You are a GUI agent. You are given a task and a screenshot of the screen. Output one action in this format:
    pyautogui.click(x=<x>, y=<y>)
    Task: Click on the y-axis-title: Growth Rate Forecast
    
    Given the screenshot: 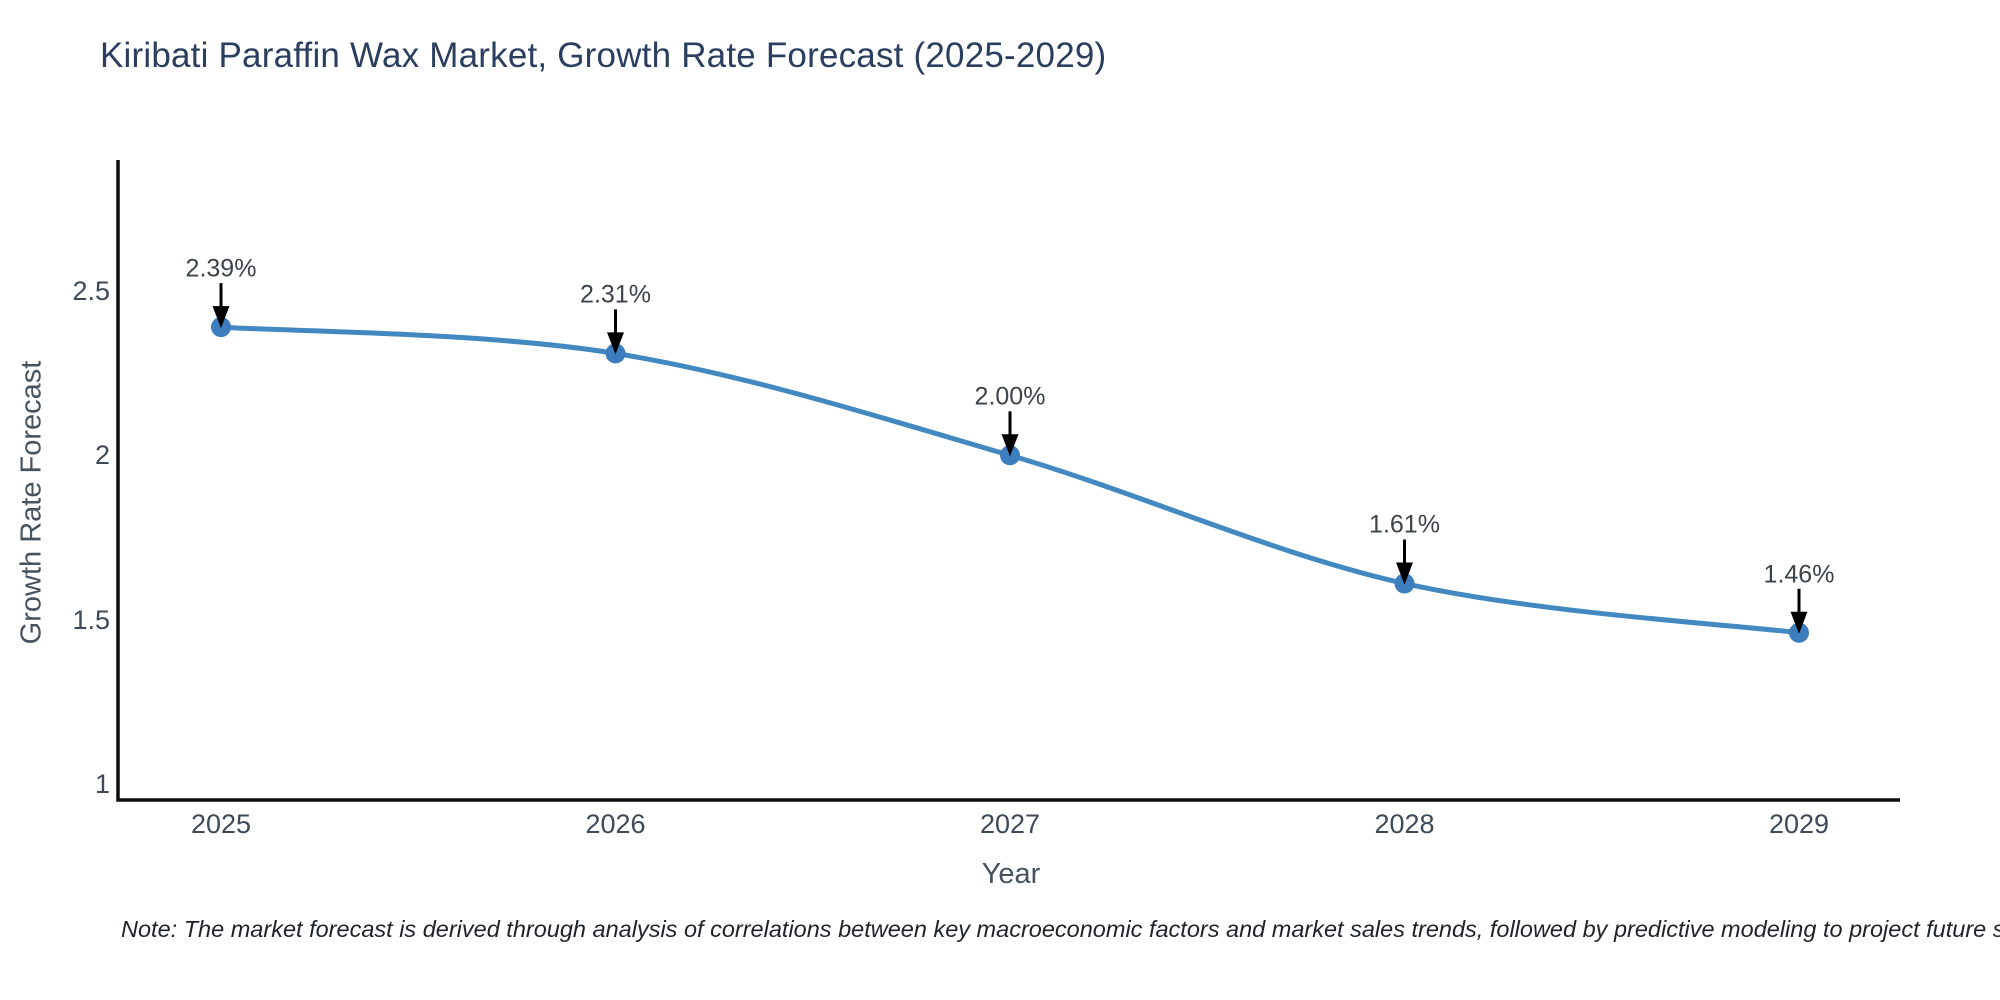 What is the action you would take?
    pyautogui.click(x=31, y=502)
    